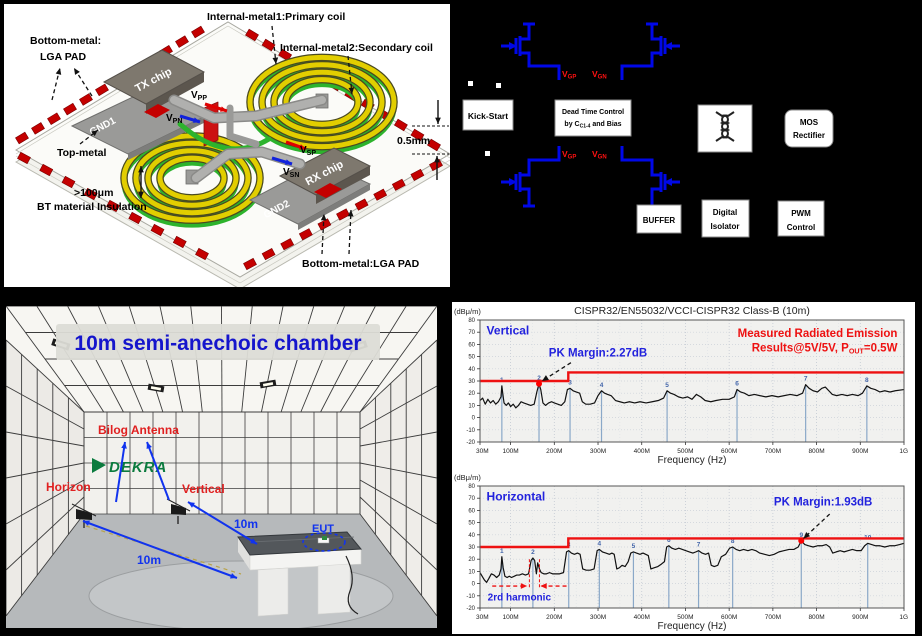 This screenshot has height=636, width=922. I want to click on buffer-label: BUFFER, so click(659, 220).